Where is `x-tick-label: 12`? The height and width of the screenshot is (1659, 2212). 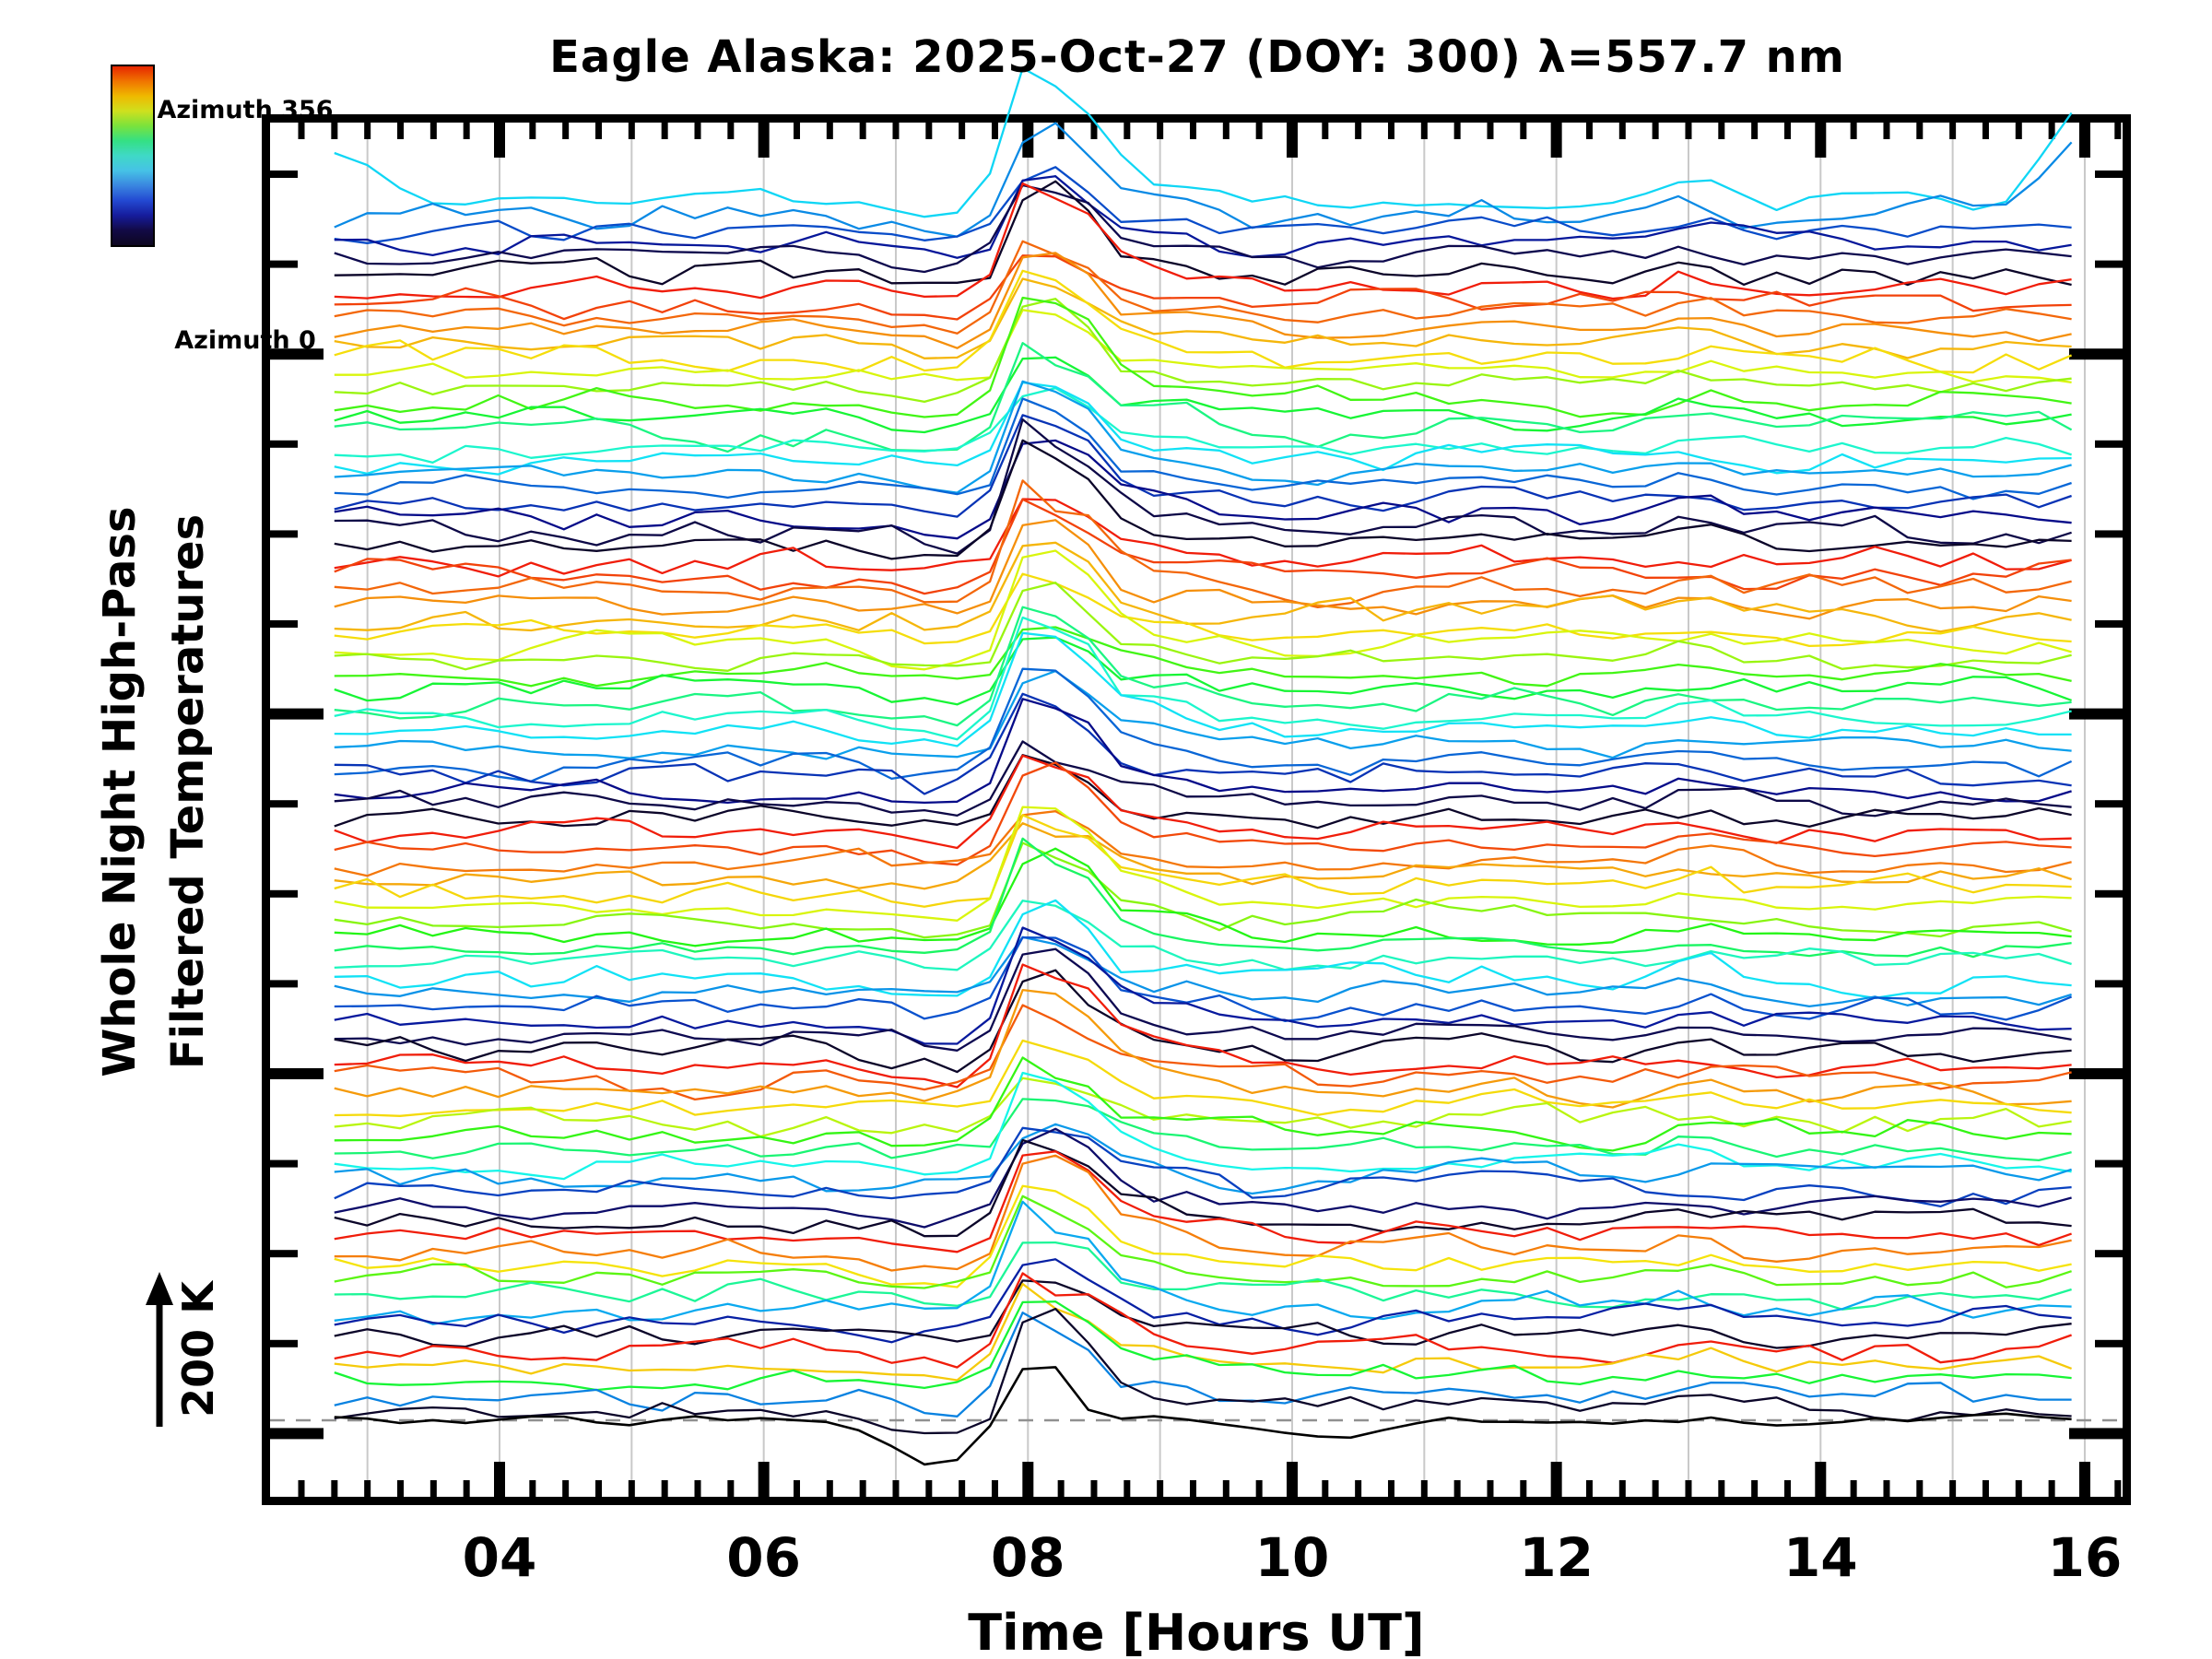
x-tick-label: 12 is located at coordinates (1556, 1557).